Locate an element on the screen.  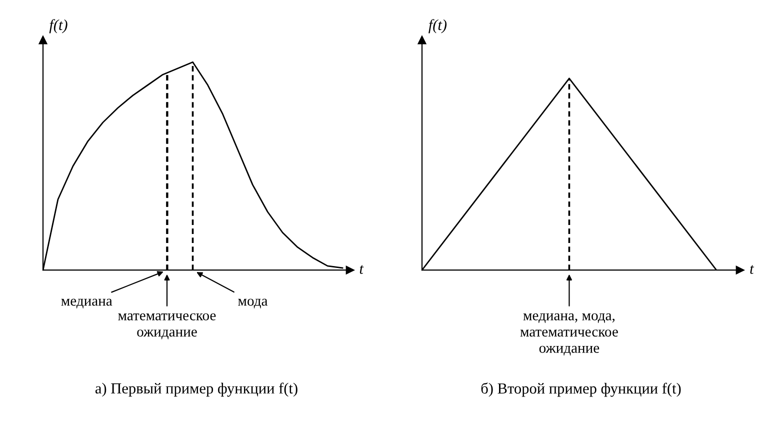
text: а) Первый пример функции f(t) is located at coordinates (196, 389).